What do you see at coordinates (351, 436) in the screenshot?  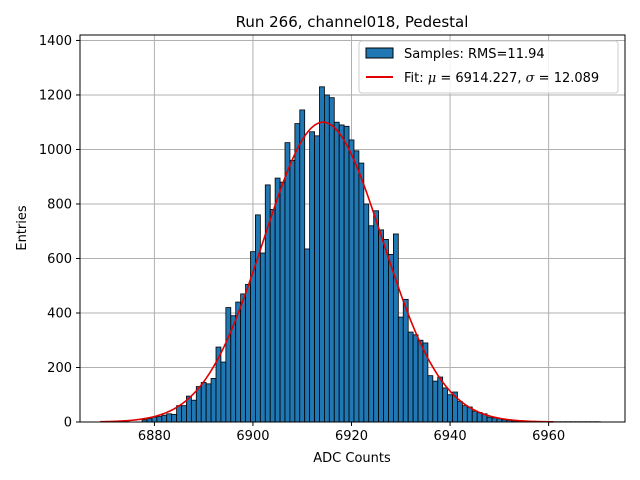 I see `x-tick-label: 6920` at bounding box center [351, 436].